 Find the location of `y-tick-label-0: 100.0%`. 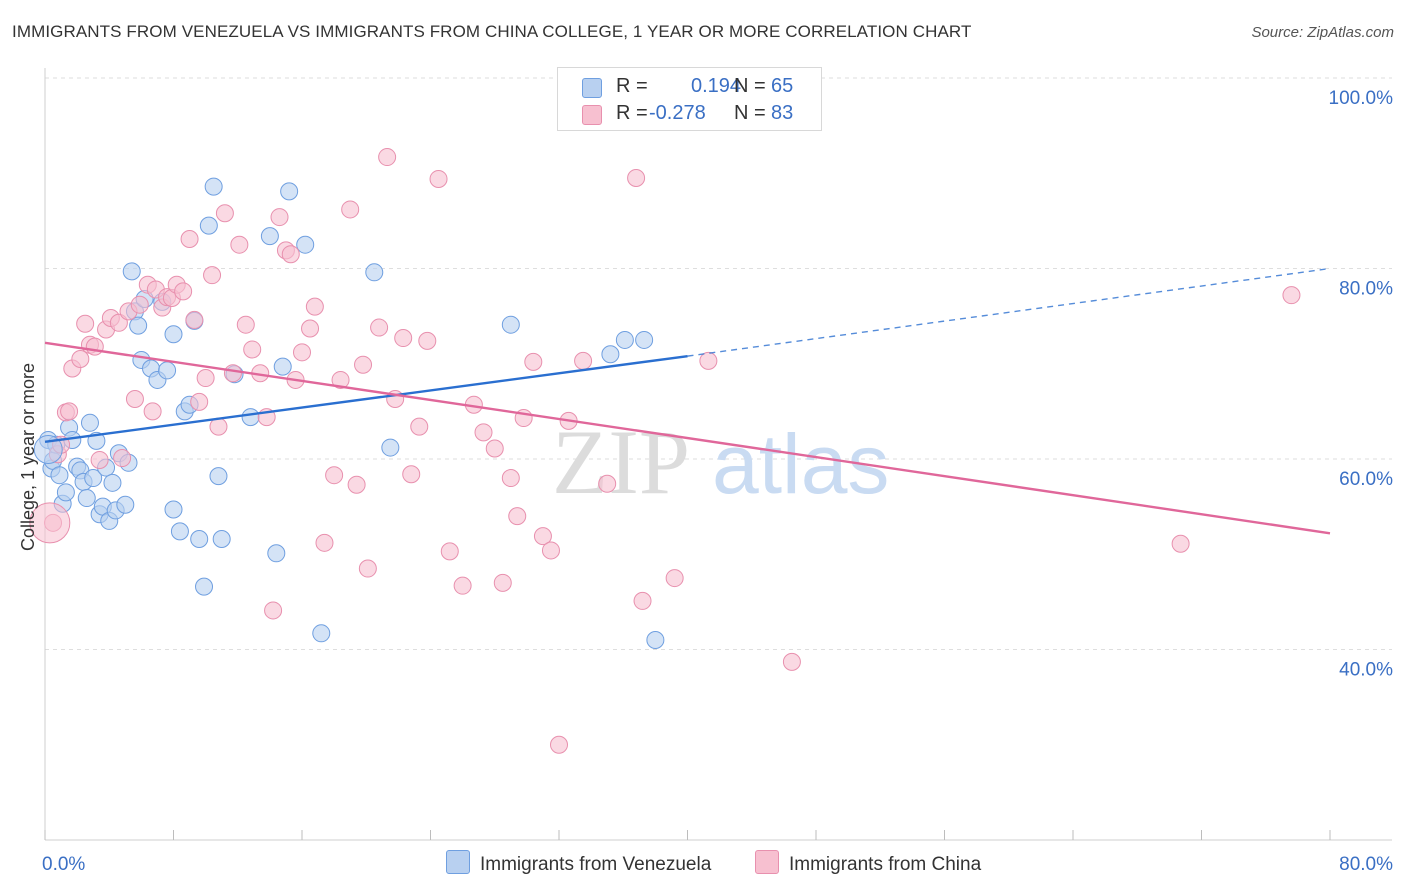

y-tick-label-0: 100.0% is located at coordinates (1361, 98).